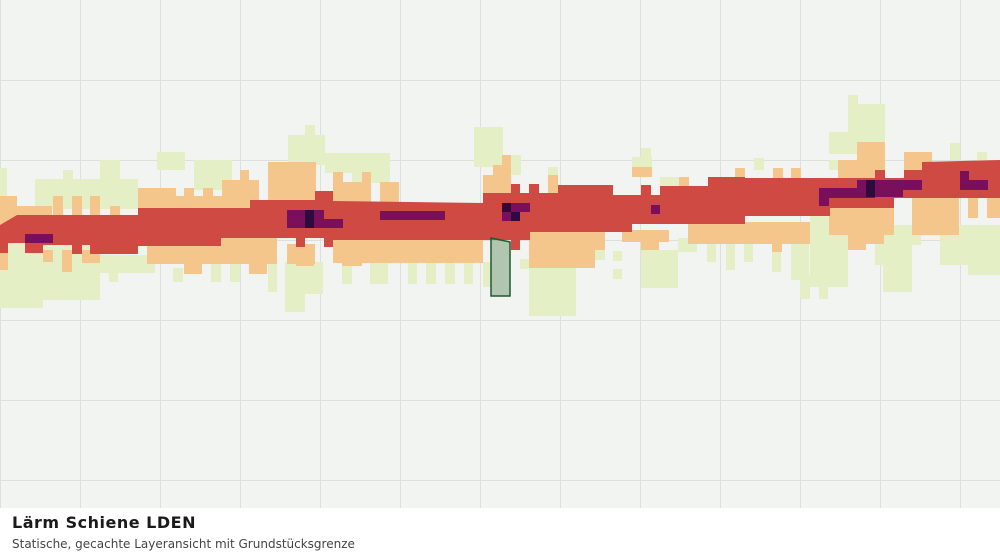 Image resolution: width=1000 pixels, height=560 pixels. Describe the element at coordinates (590, 204) in the screenshot. I see `noise-zone-extreme` at that location.